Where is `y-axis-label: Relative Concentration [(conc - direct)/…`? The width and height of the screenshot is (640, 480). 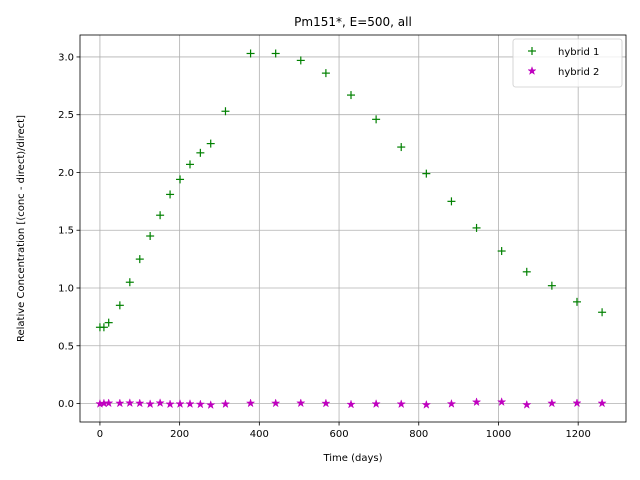
y-axis-label: Relative Concentration [(conc - direct)/… is located at coordinates (21, 228).